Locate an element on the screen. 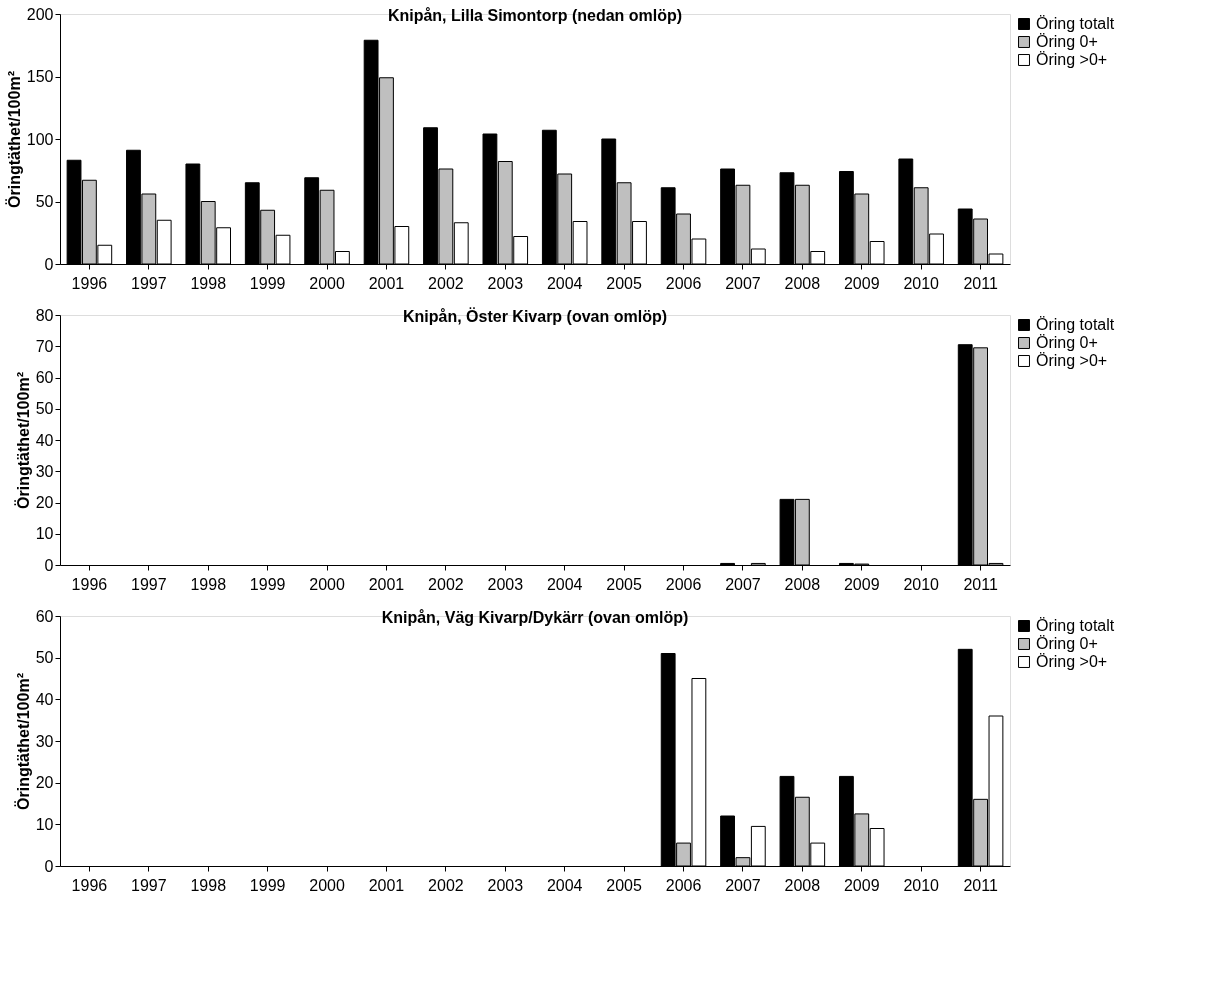 The image size is (1208, 983). chart-title: Knipån, Väg Kivarp/Dykärr (ovan omlöp) is located at coordinates (535, 617).